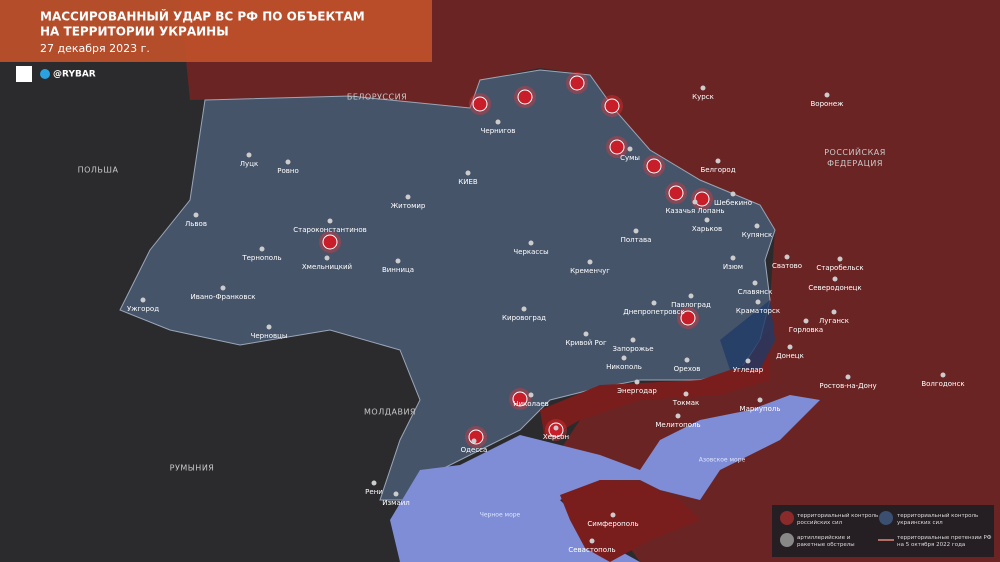 Image resolution: width=1000 pixels, height=562 pixels. Describe the element at coordinates (748, 370) in the screenshot. I see `city-label: Угледар` at that location.